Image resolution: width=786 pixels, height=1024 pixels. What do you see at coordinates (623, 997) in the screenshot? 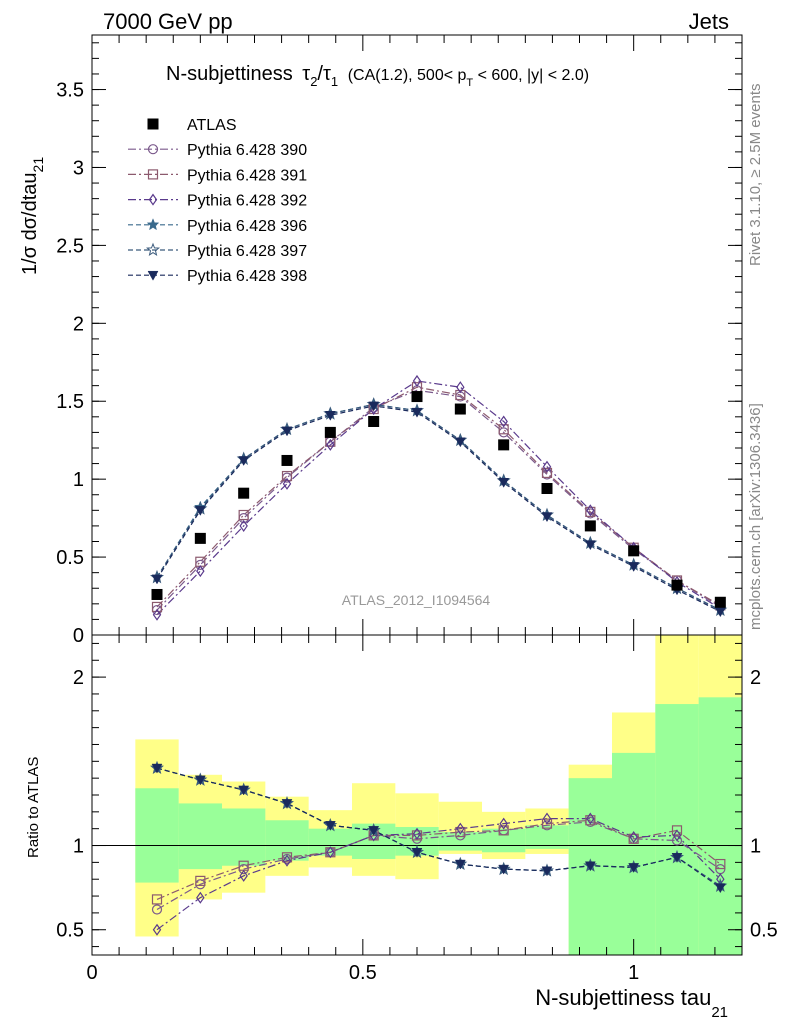
I see `x-axis-label-main: N-subjettiness tau` at bounding box center [623, 997].